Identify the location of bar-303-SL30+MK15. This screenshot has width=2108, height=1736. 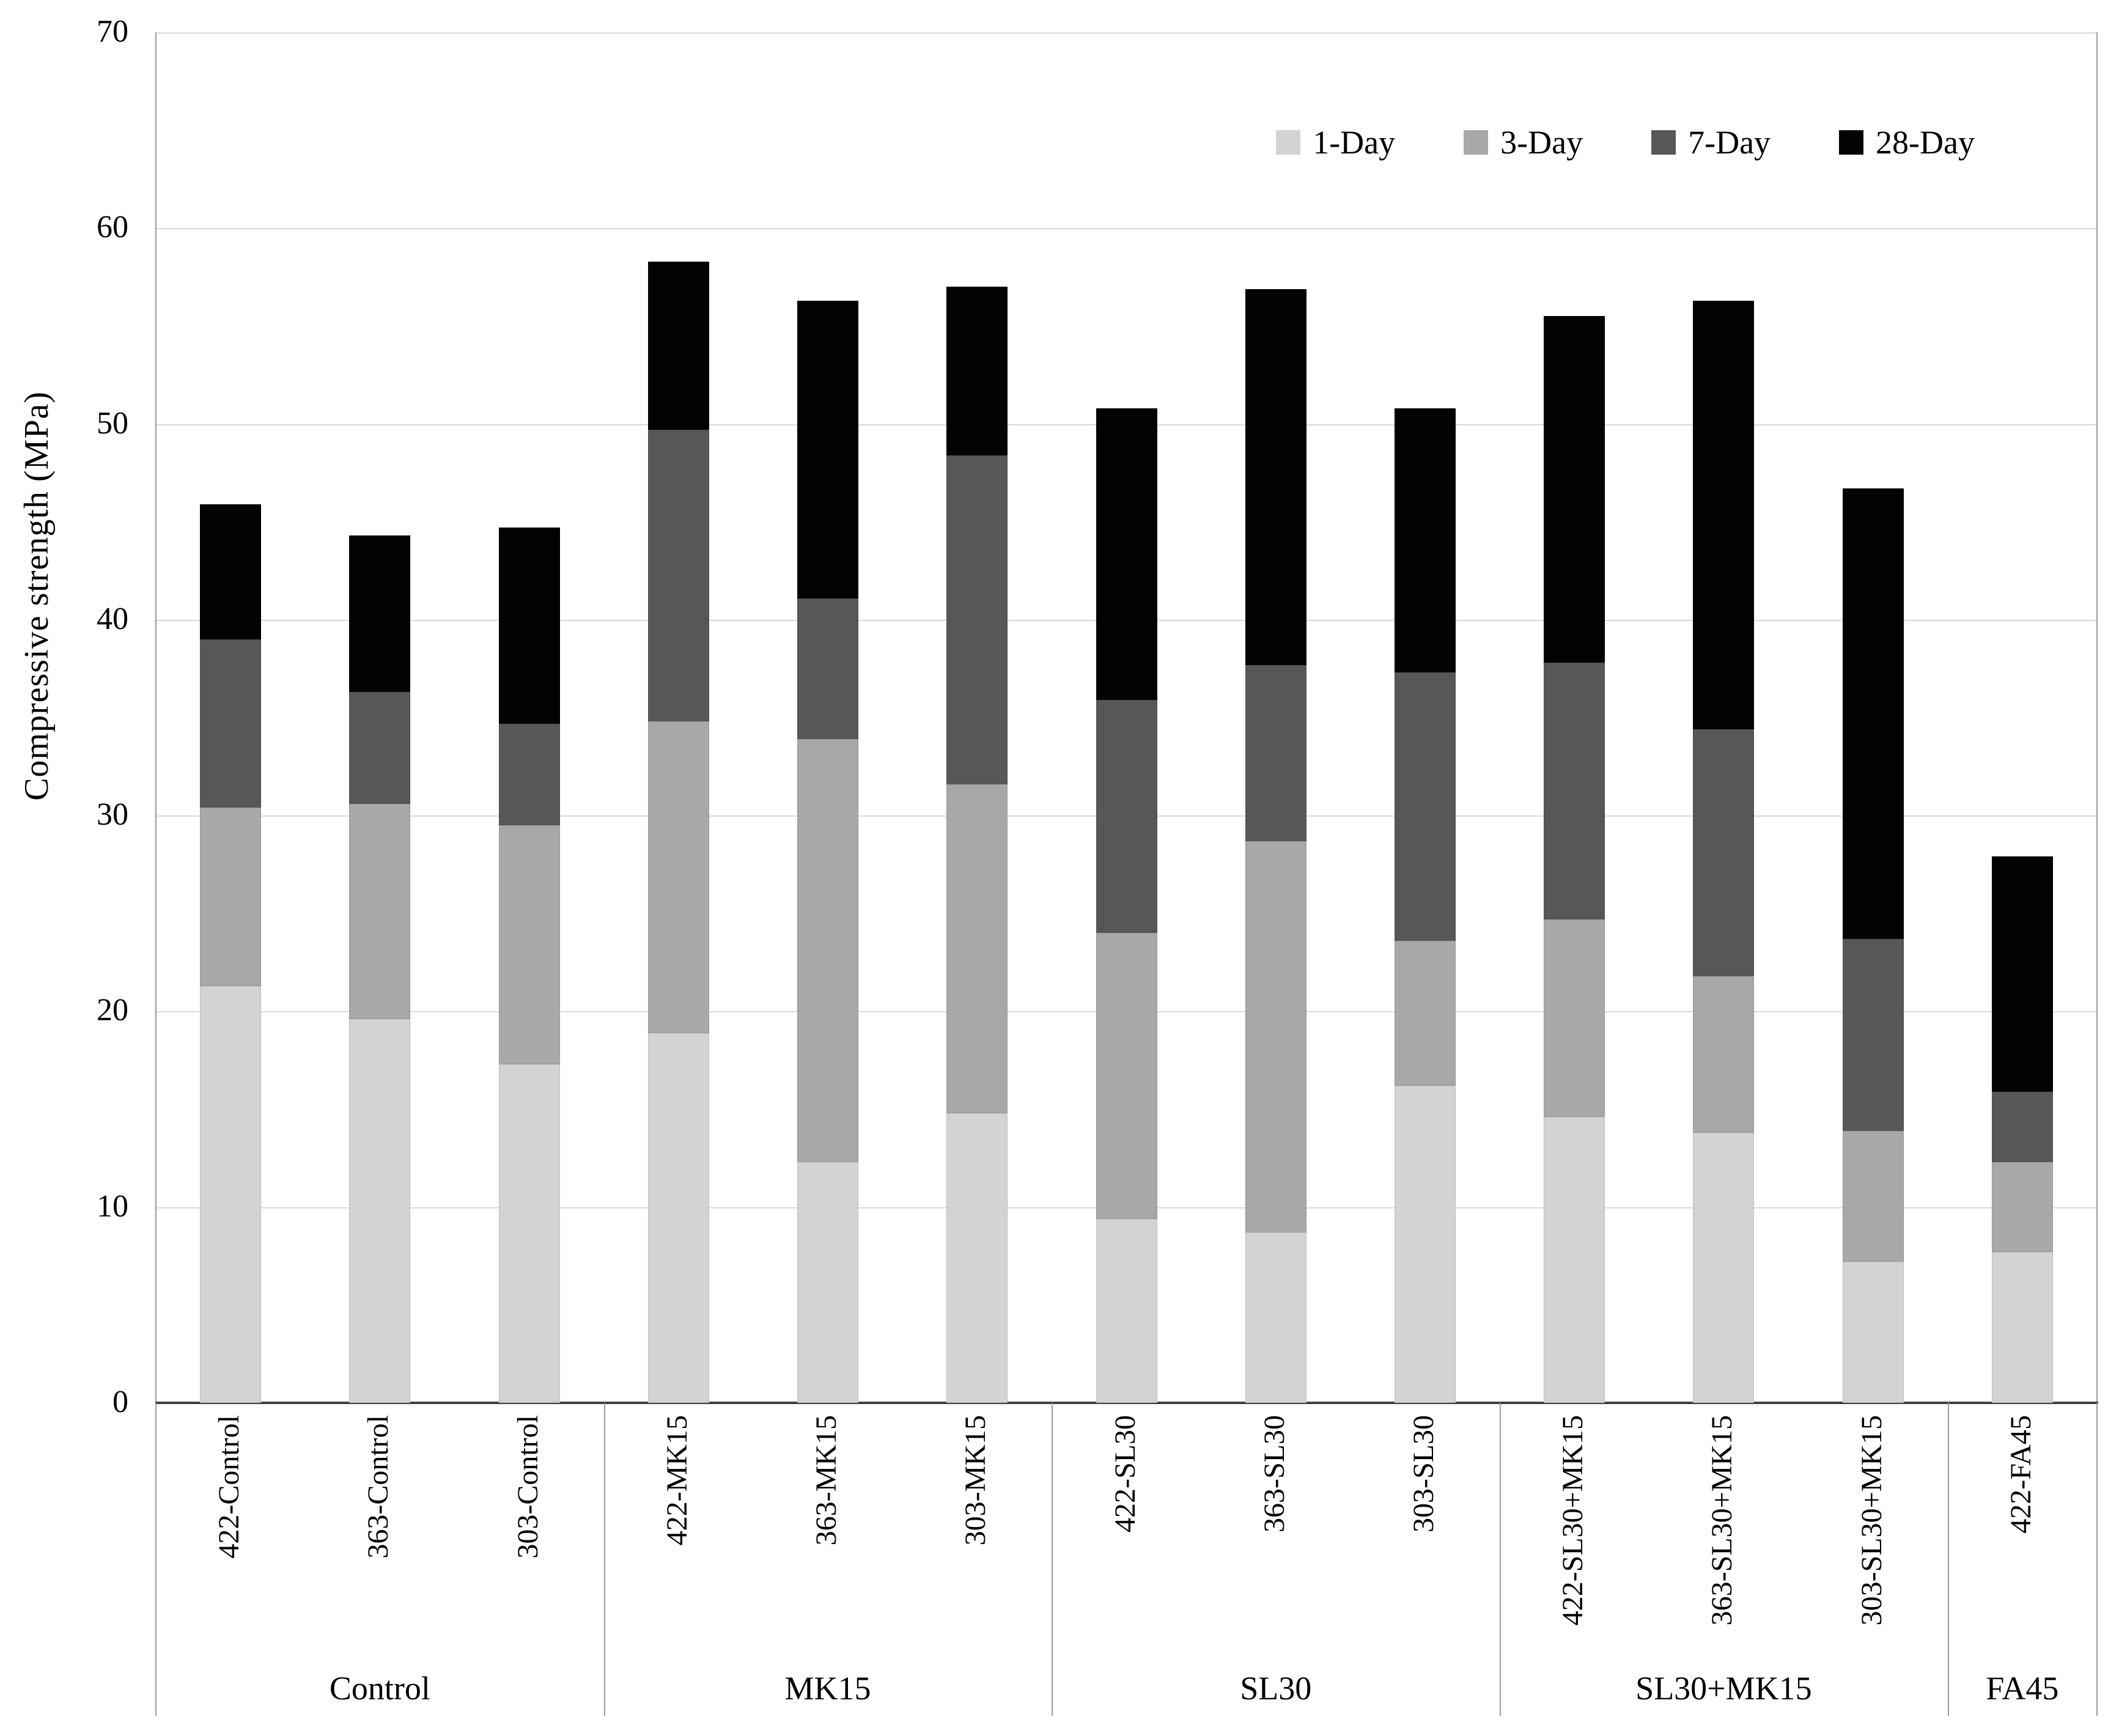
(1873, 717).